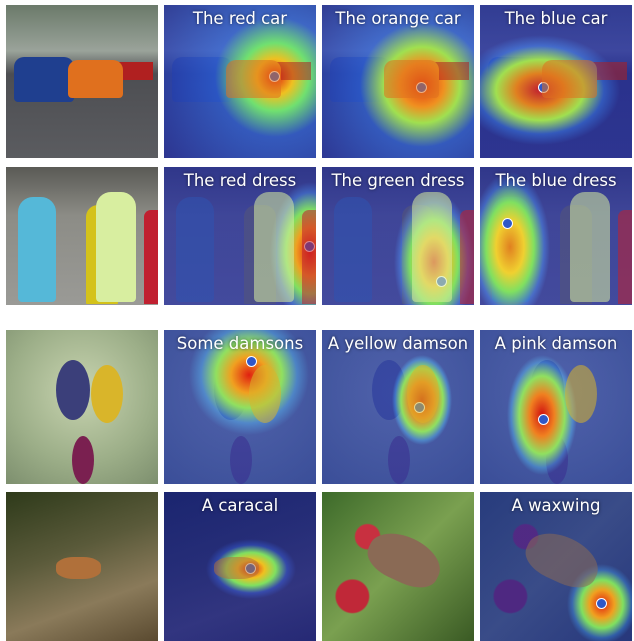 The image size is (634, 641). What do you see at coordinates (556, 343) in the screenshot?
I see `caption: A pink damson` at bounding box center [556, 343].